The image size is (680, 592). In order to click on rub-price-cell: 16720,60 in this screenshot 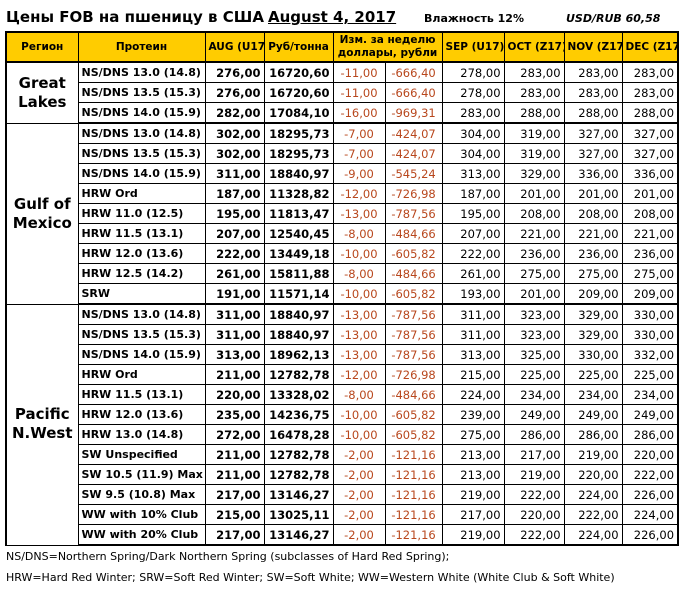, I will do `click(298, 72)`.